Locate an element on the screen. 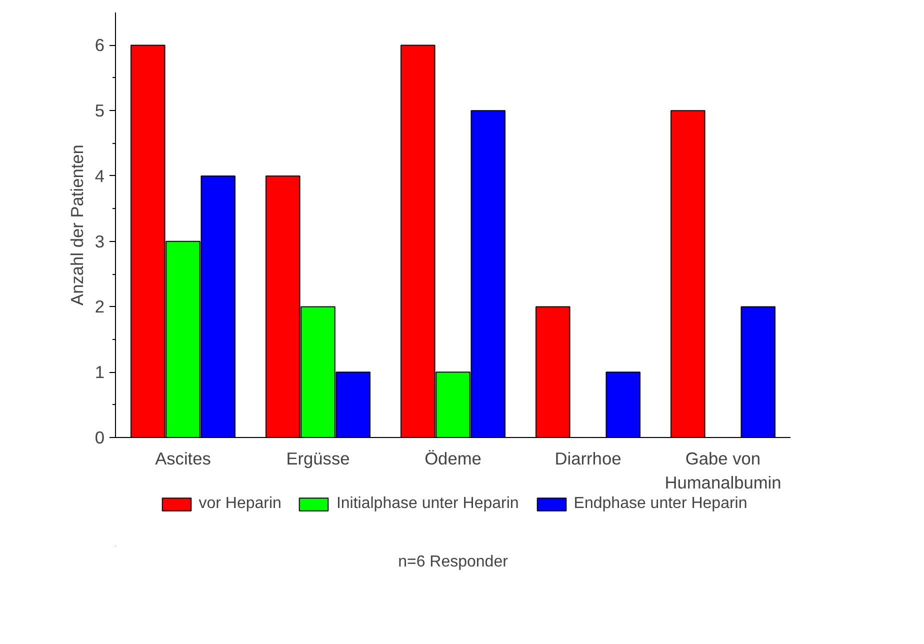 This screenshot has width=924, height=644. y-tick-label: 6 is located at coordinates (99, 45).